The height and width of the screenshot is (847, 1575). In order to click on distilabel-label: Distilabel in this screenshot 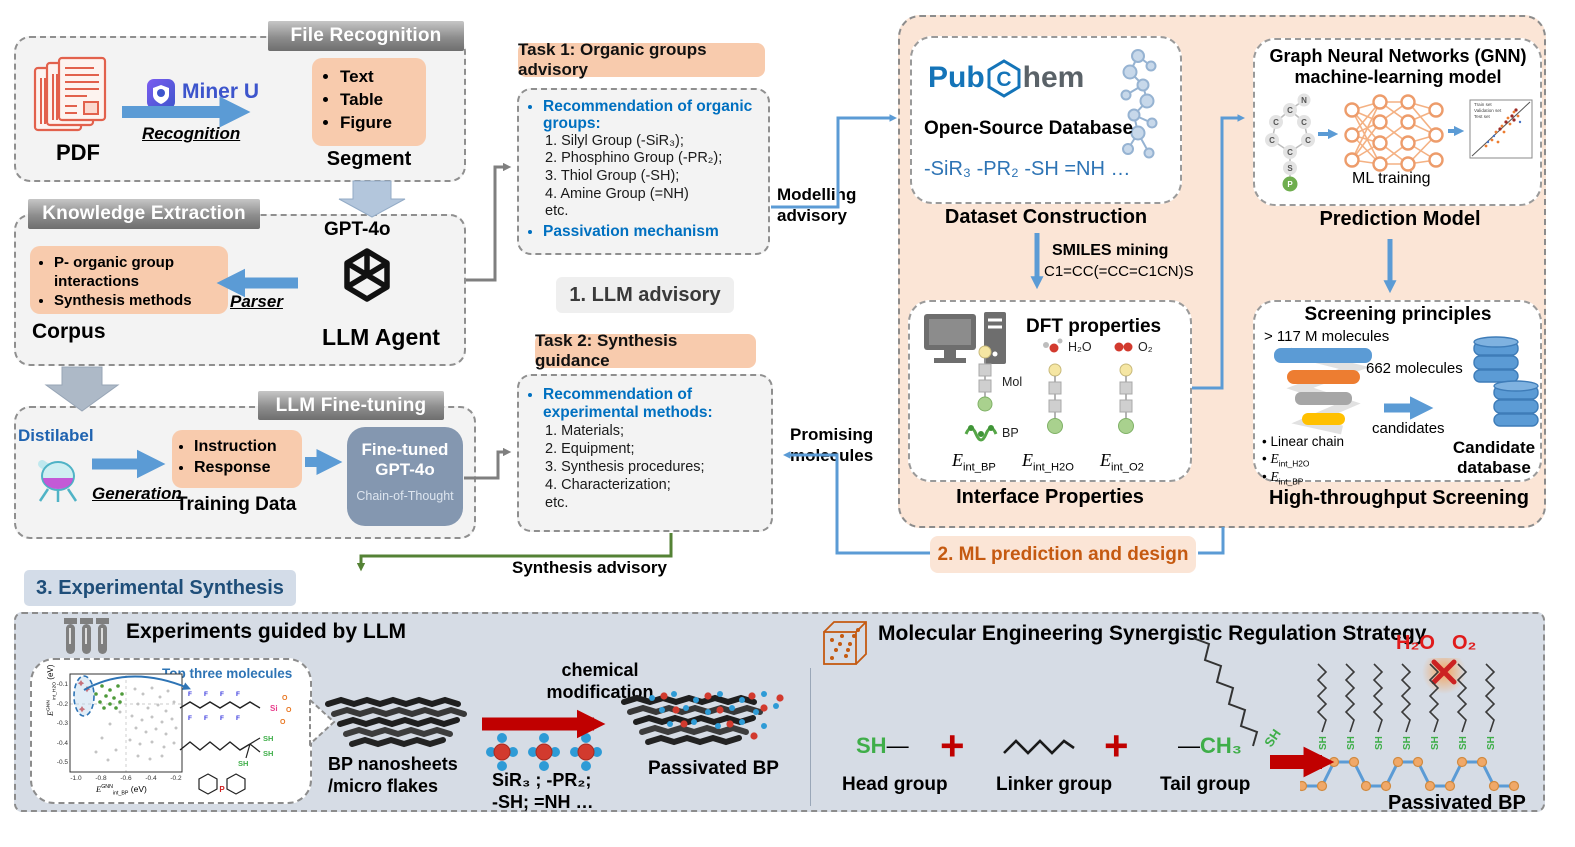, I will do `click(56, 435)`.